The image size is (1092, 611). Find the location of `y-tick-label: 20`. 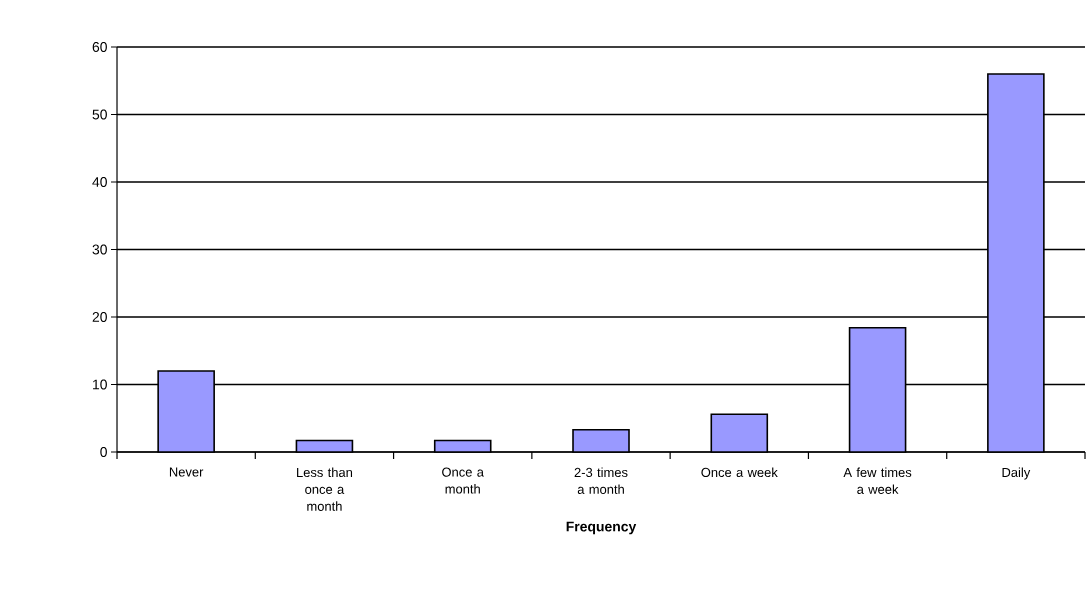

y-tick-label: 20 is located at coordinates (99, 317).